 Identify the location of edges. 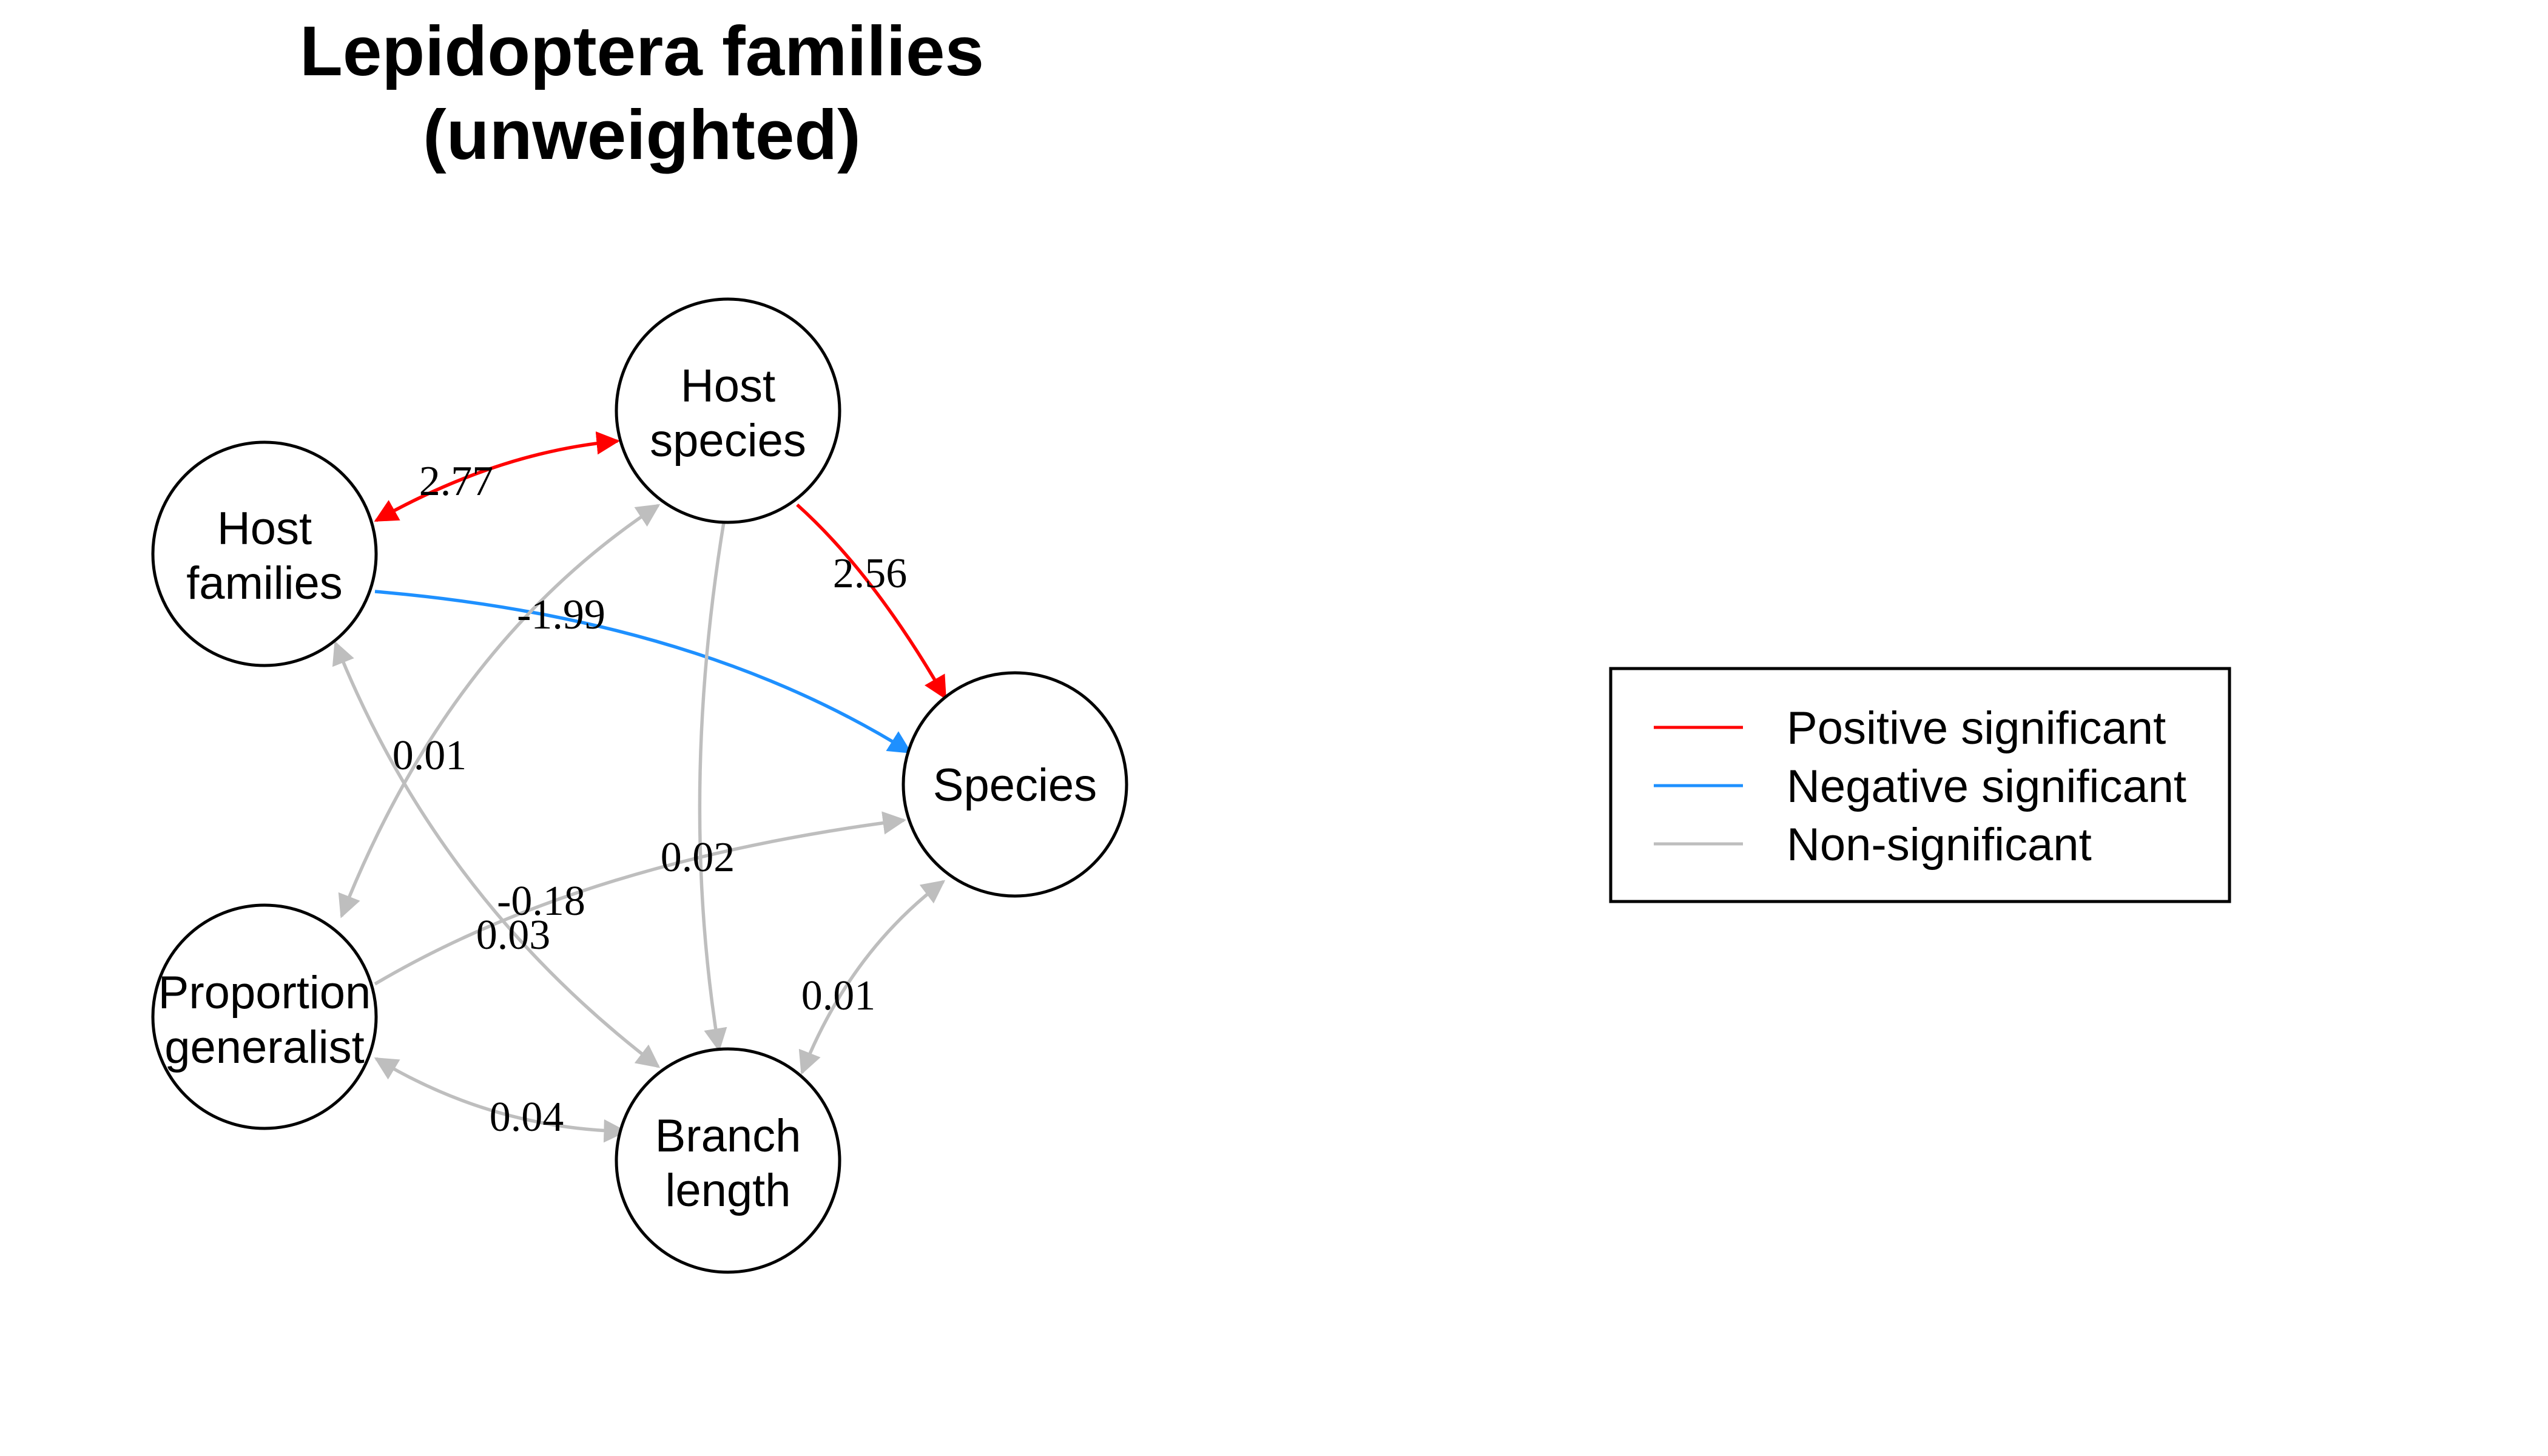
(640, 787).